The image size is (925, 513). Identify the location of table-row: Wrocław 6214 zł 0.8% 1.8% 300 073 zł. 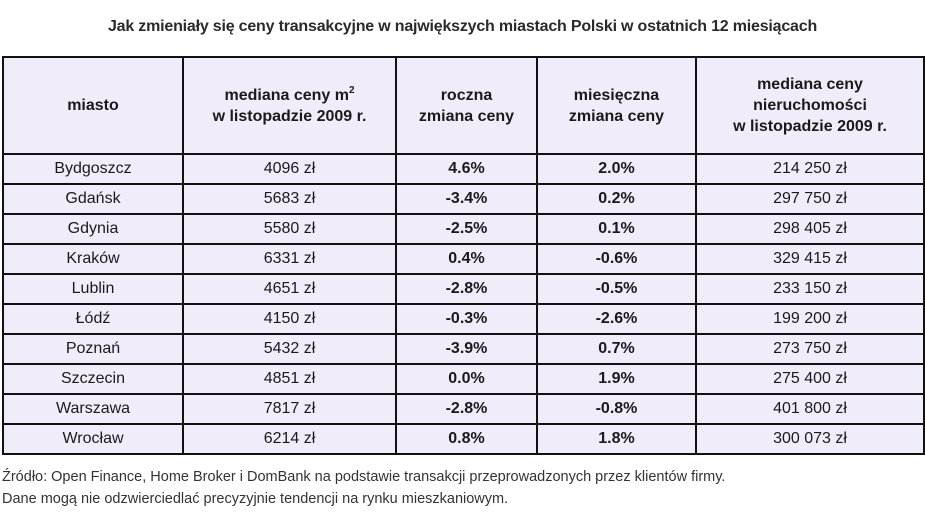
(463, 439).